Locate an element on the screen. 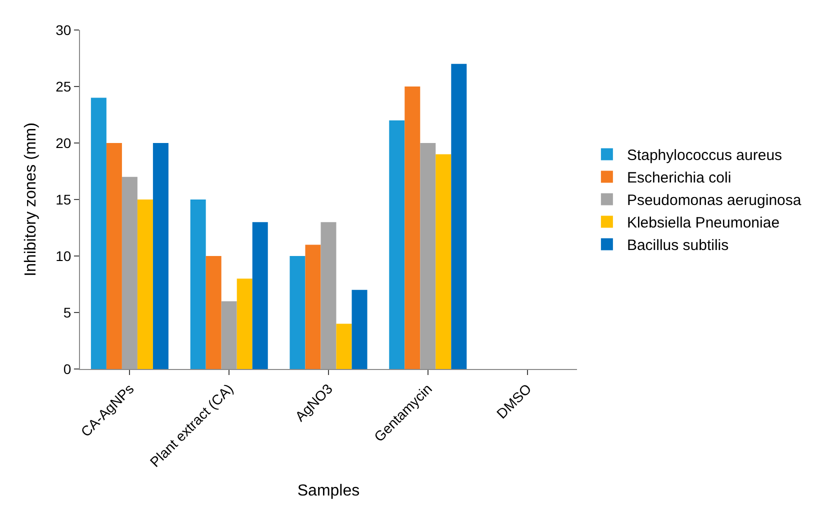 This screenshot has width=819, height=508. y-tick-label: 15 is located at coordinates (64, 199).